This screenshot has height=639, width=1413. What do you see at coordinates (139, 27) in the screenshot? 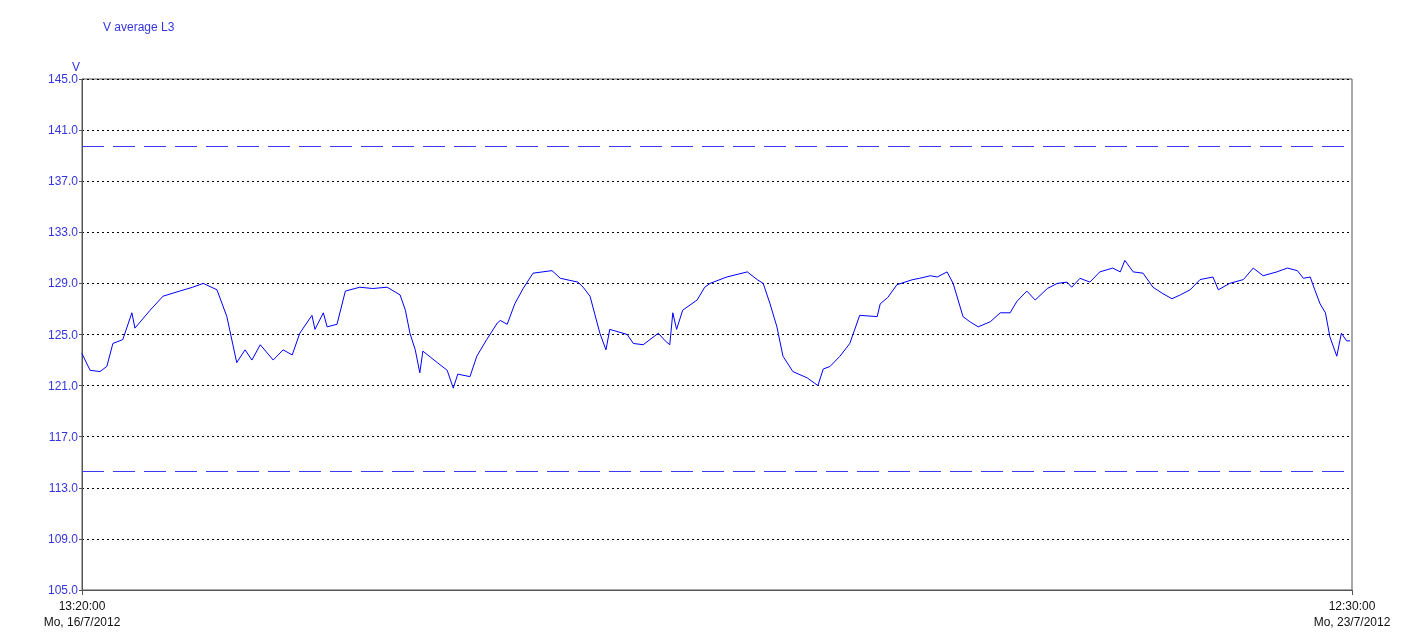
I see `chart-title: V average L3` at bounding box center [139, 27].